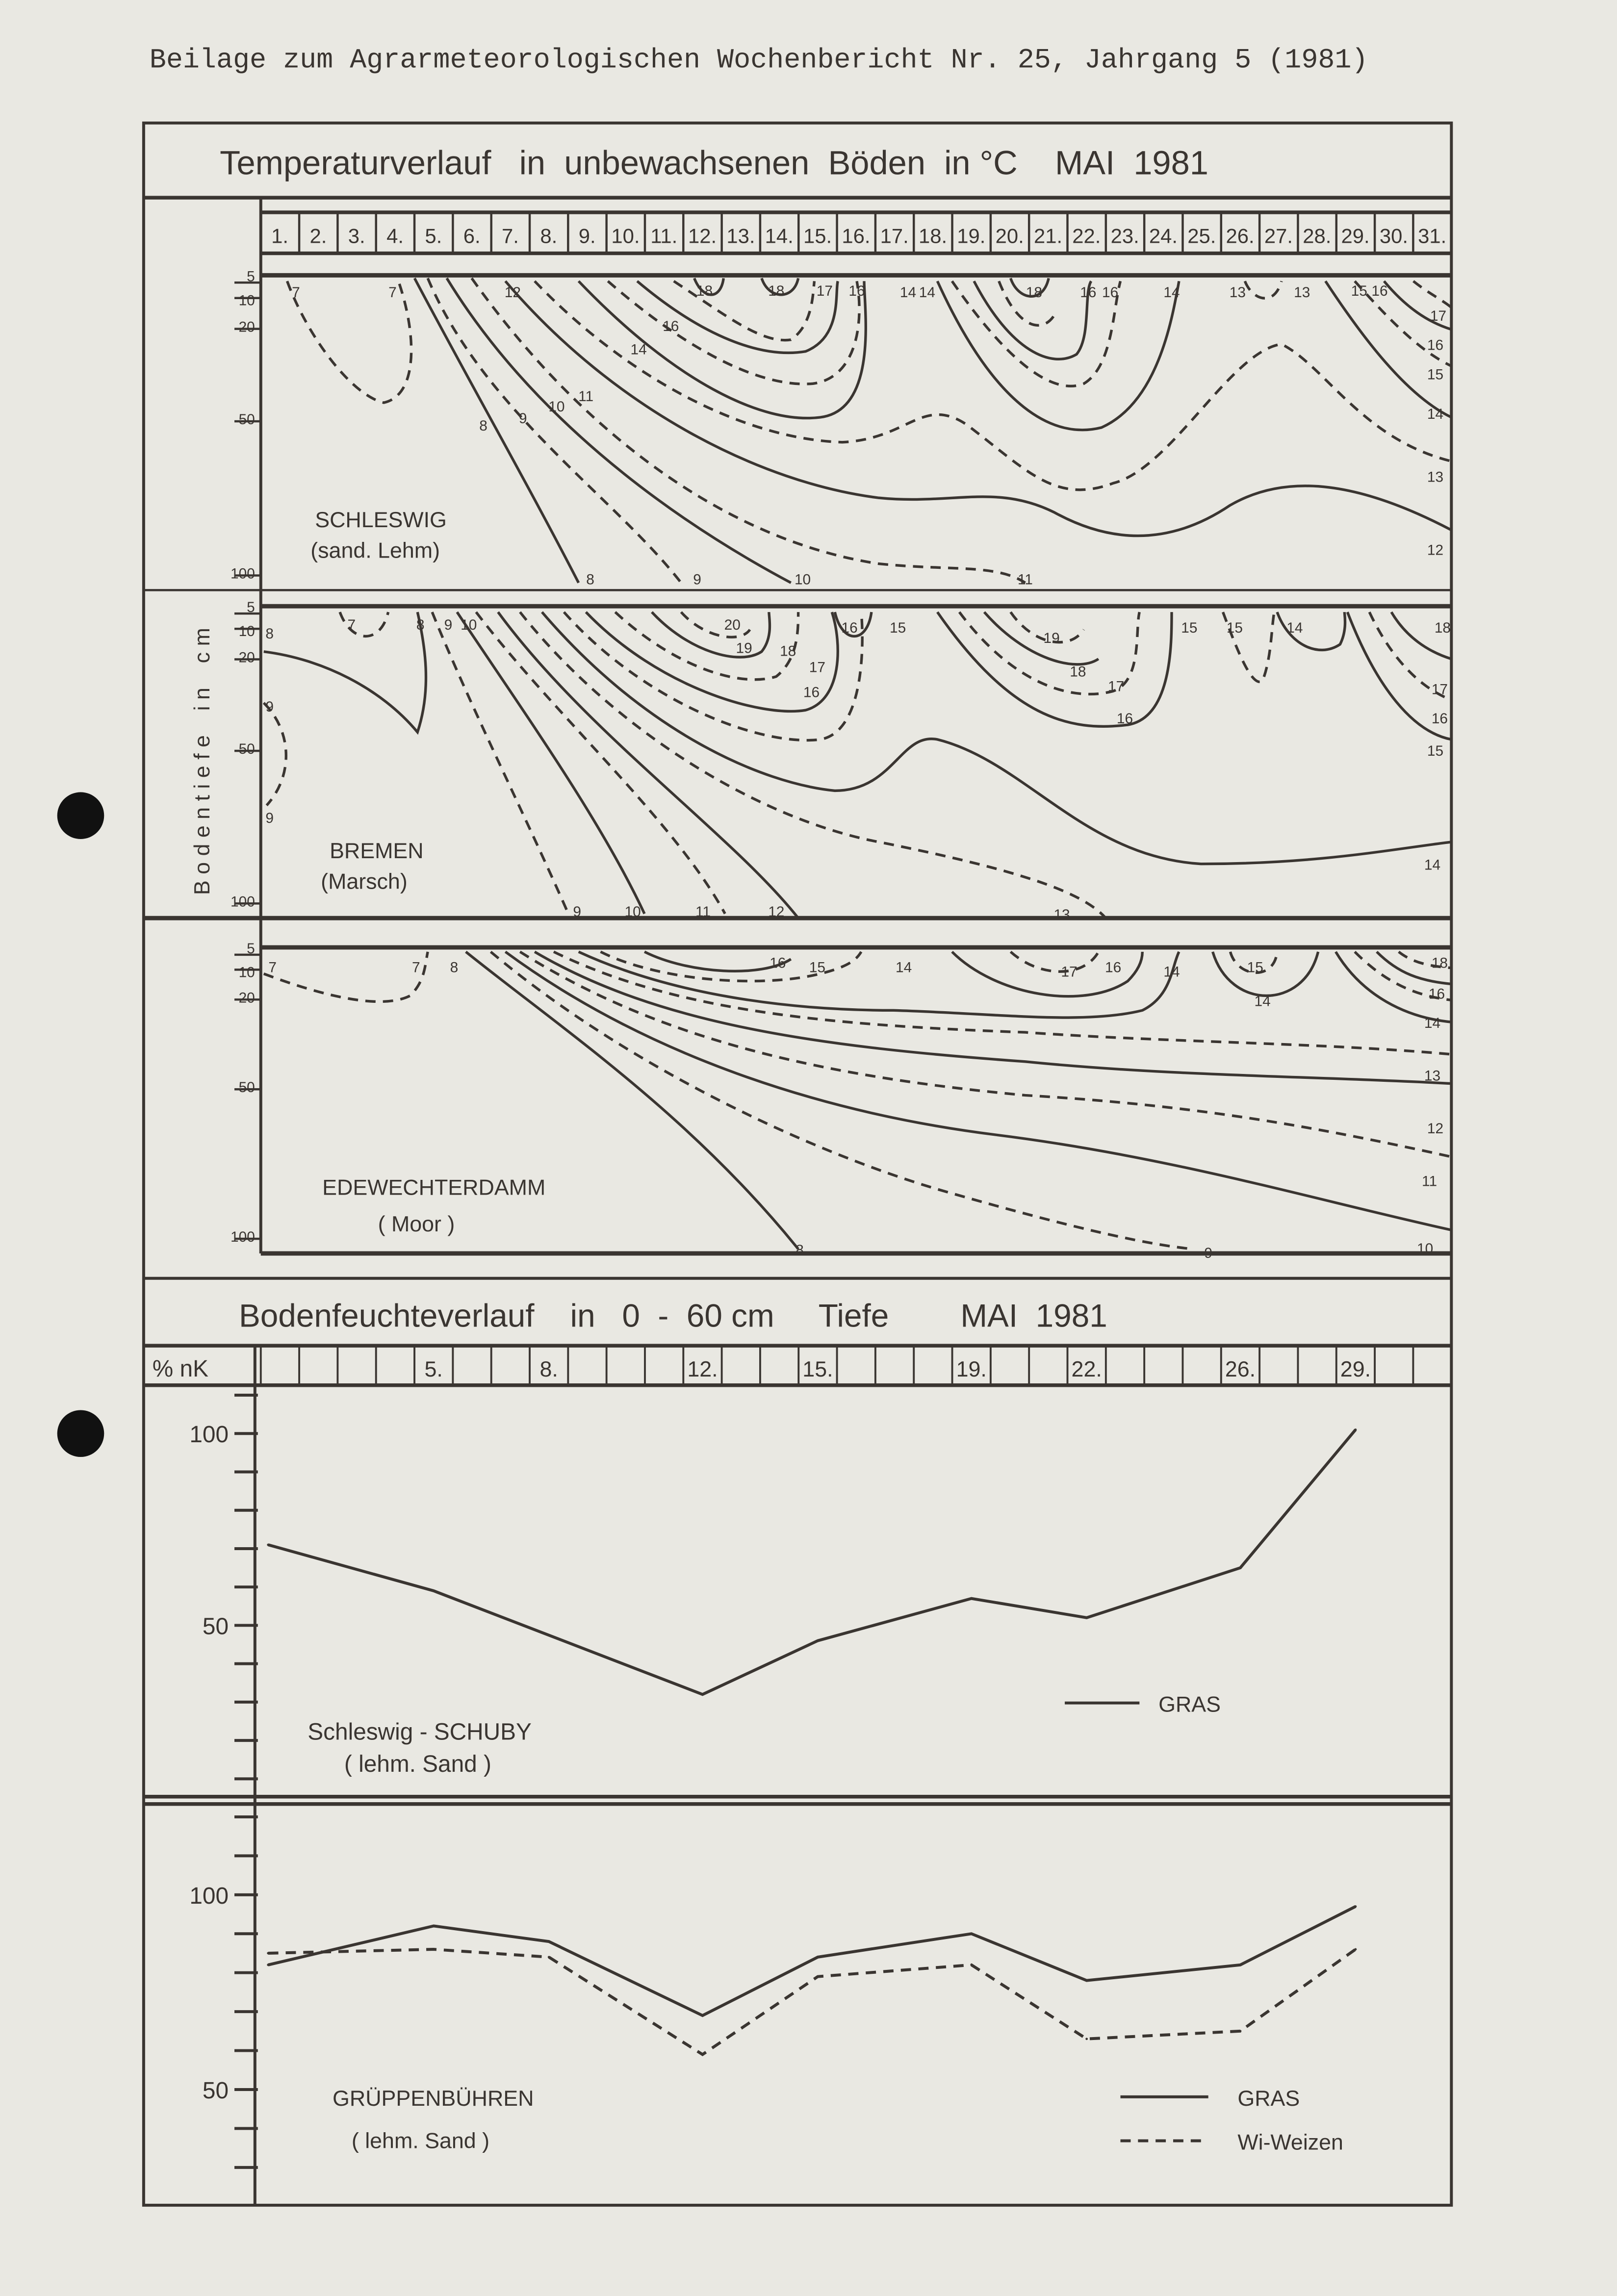  What do you see at coordinates (318, 236) in the screenshot?
I see `day-label: 2.` at bounding box center [318, 236].